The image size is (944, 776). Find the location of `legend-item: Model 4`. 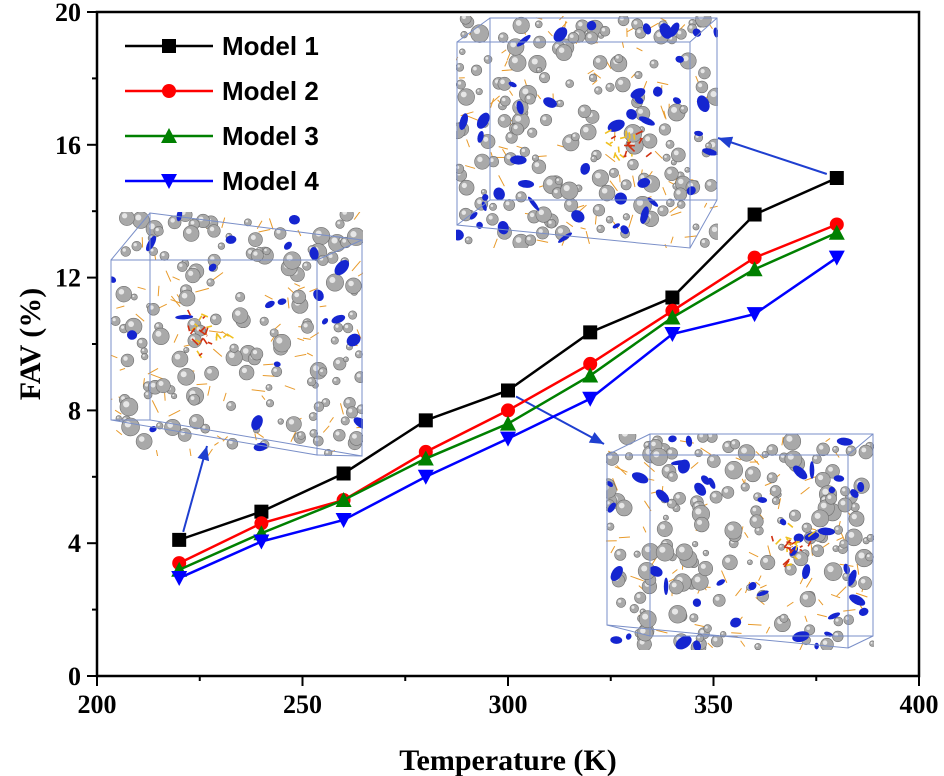

legend-item: Model 4 is located at coordinates (222, 181).